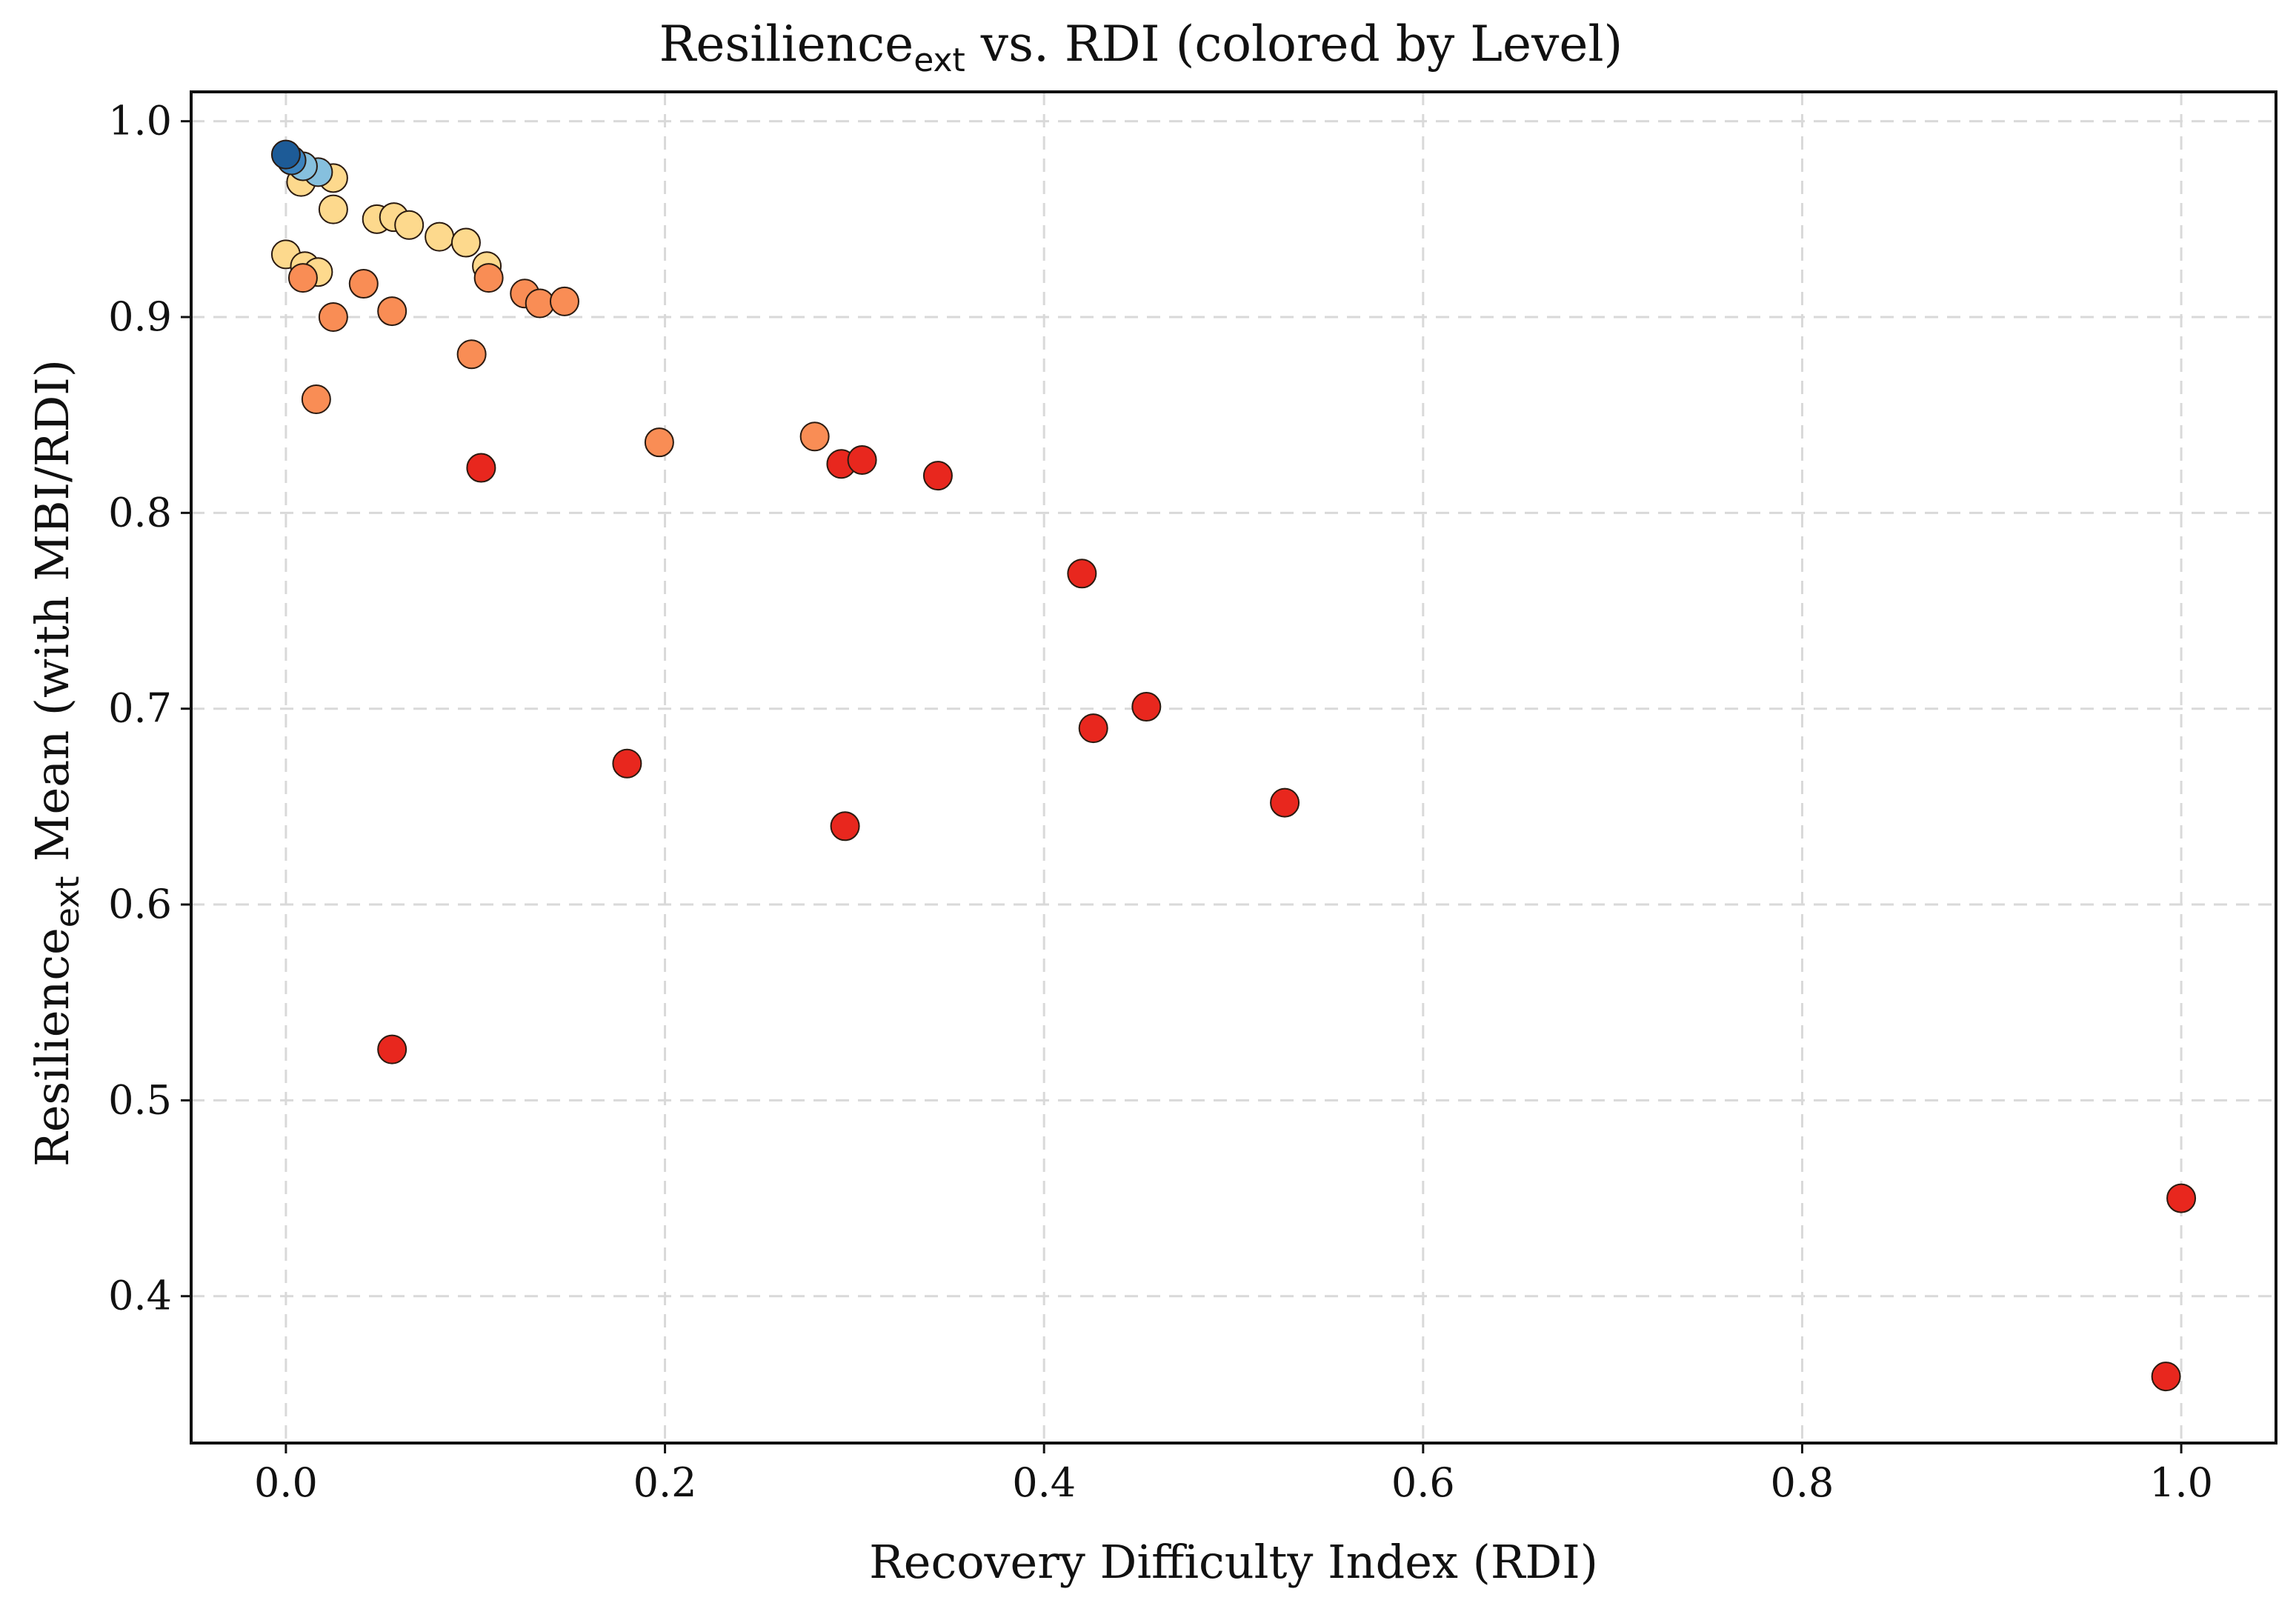  I want to click on chart-title: Resilienceext vs. RDI (colored by Level), so click(1141, 47).